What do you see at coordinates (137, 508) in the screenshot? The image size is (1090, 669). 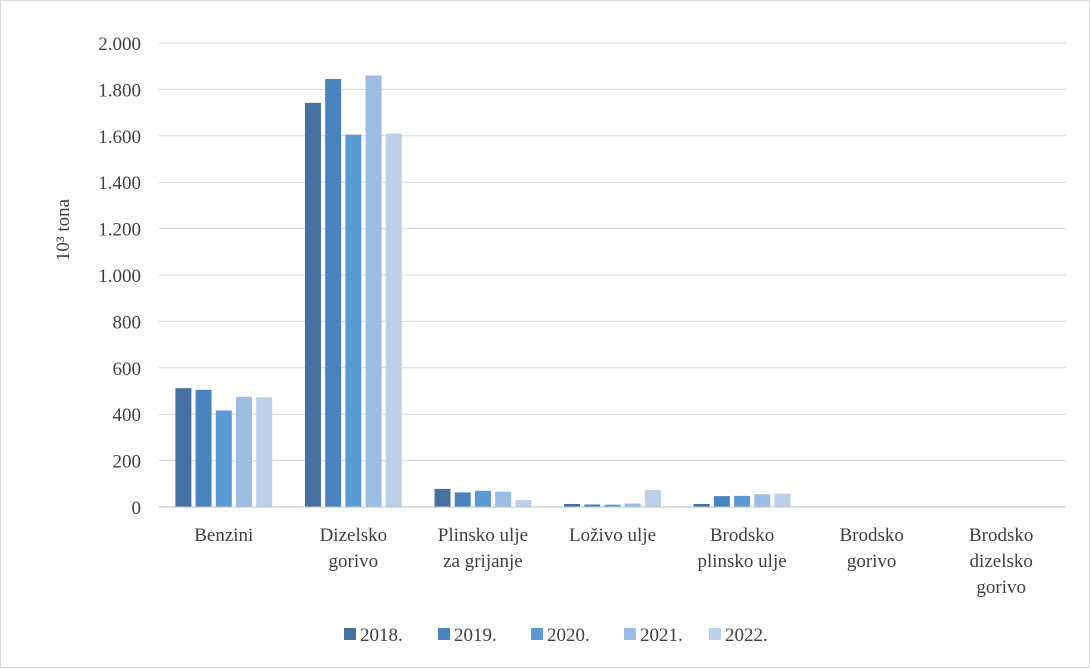 I see `y-tick-label: 0` at bounding box center [137, 508].